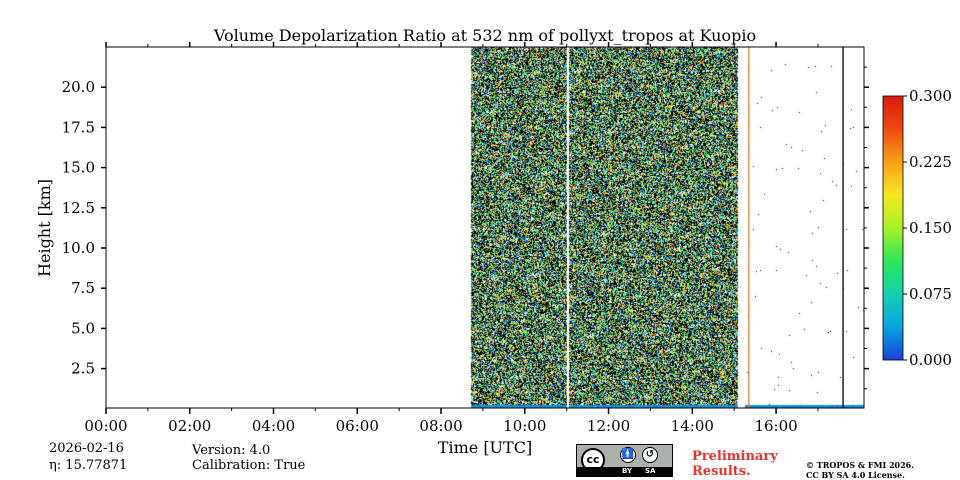  What do you see at coordinates (930, 360) in the screenshot?
I see `colorbar-tick-label-0: 0.000` at bounding box center [930, 360].